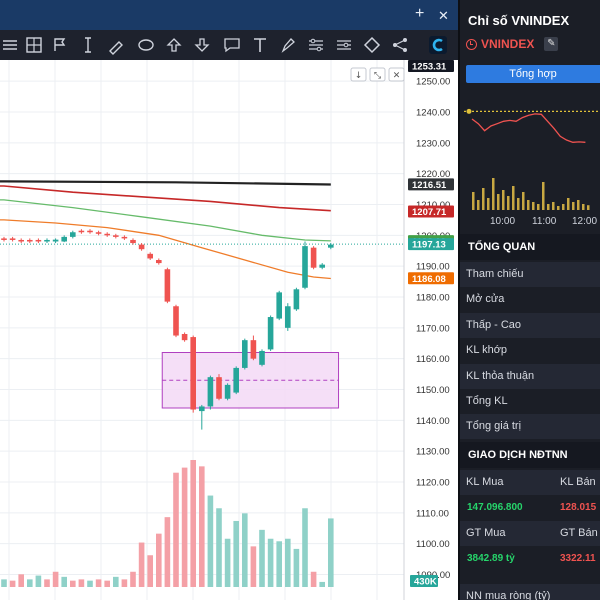  I want to click on close-pane-icon: ✕, so click(396, 74).